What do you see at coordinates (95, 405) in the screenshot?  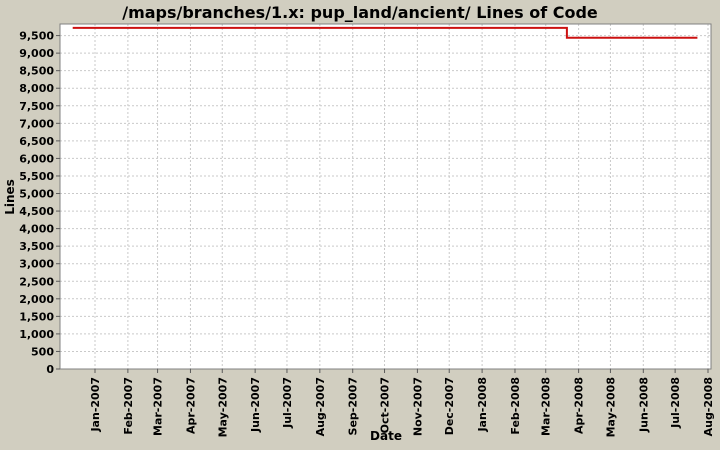 I see `x-tick-label: Jan-2007` at bounding box center [95, 405].